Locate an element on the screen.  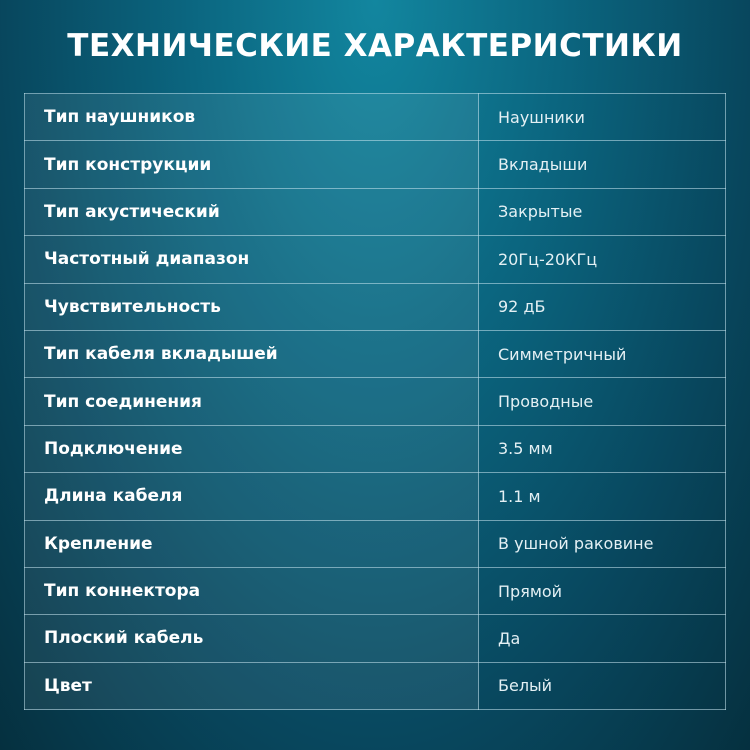
spec-row: Тип кабеля вкладышей Симметричный is located at coordinates (375, 354).